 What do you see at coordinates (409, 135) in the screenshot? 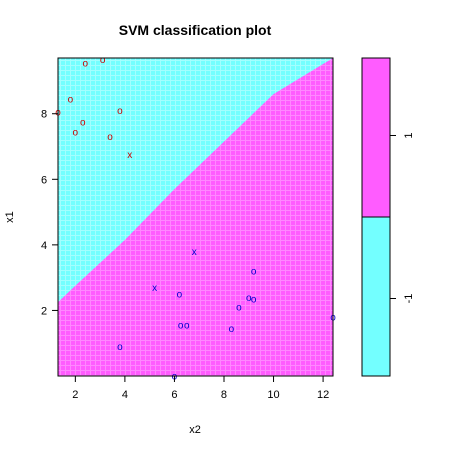
I see `colorbar-label-1: 1` at bounding box center [409, 135].